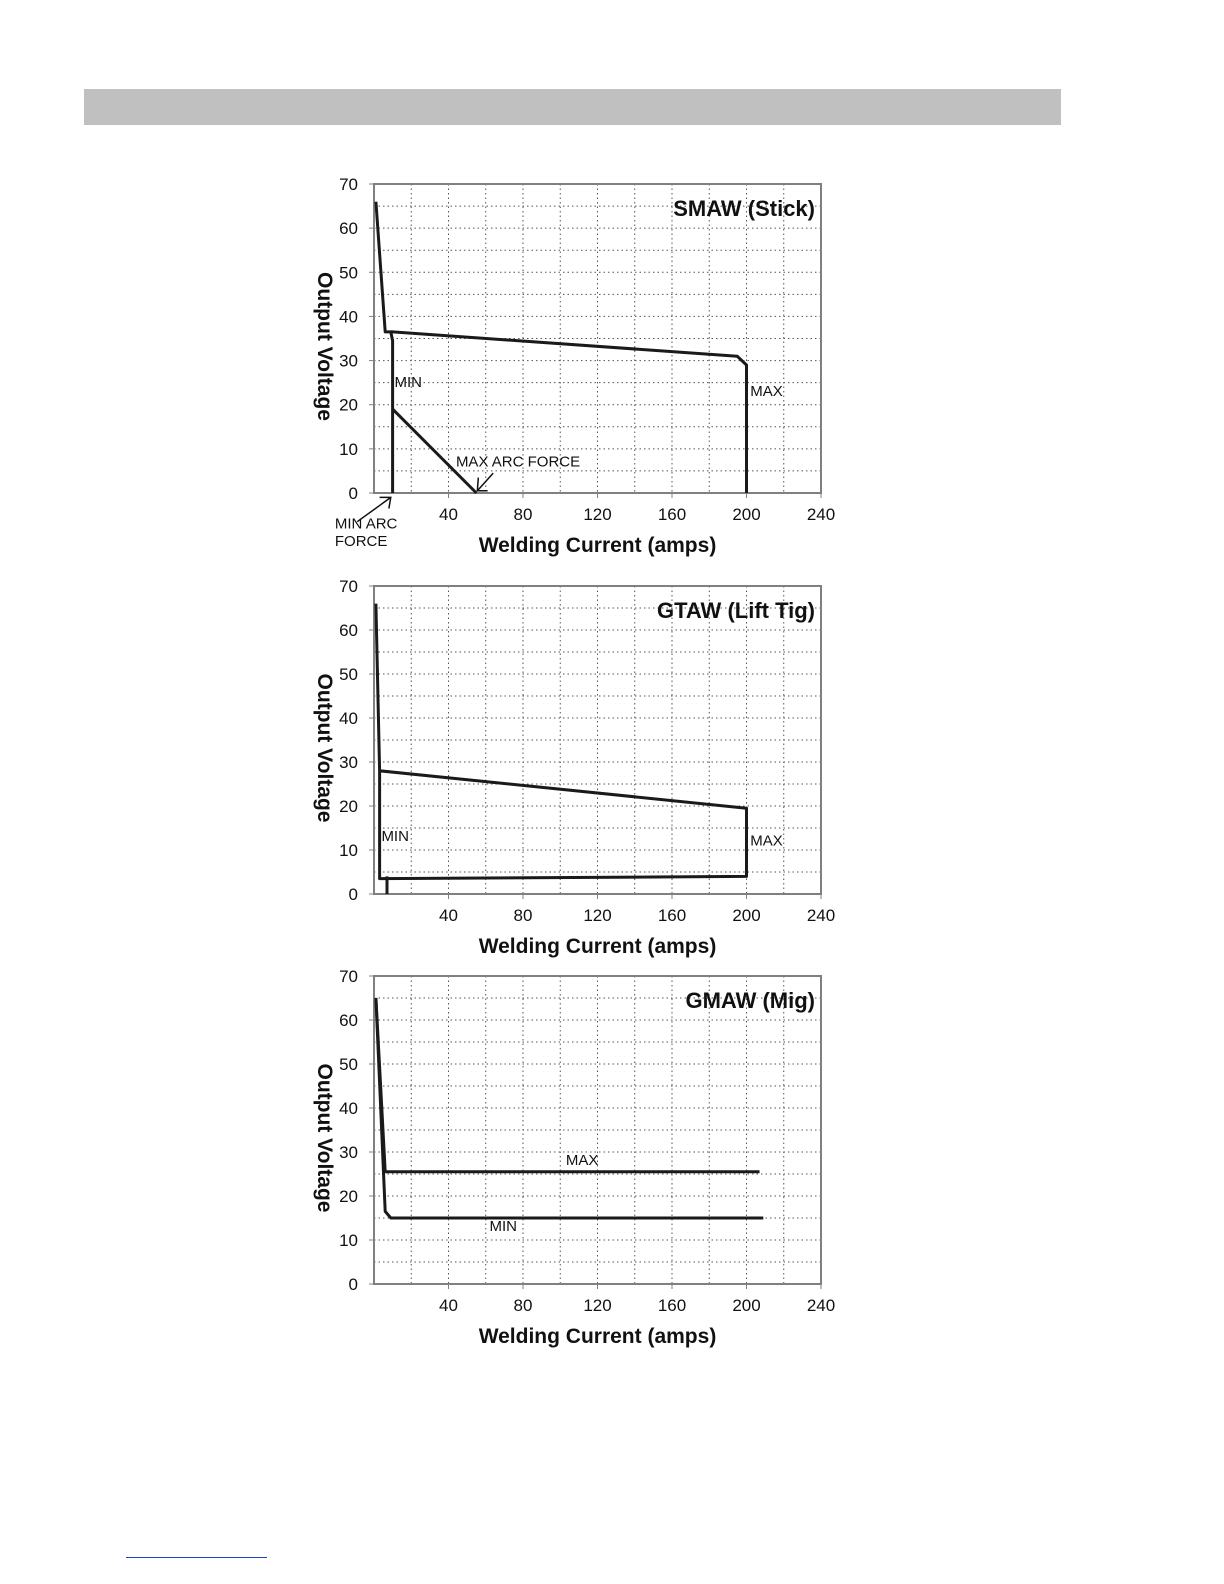 This screenshot has height=1584, width=1224. Describe the element at coordinates (385, 502) in the screenshot. I see `min-arc-force-arrowhead` at that location.